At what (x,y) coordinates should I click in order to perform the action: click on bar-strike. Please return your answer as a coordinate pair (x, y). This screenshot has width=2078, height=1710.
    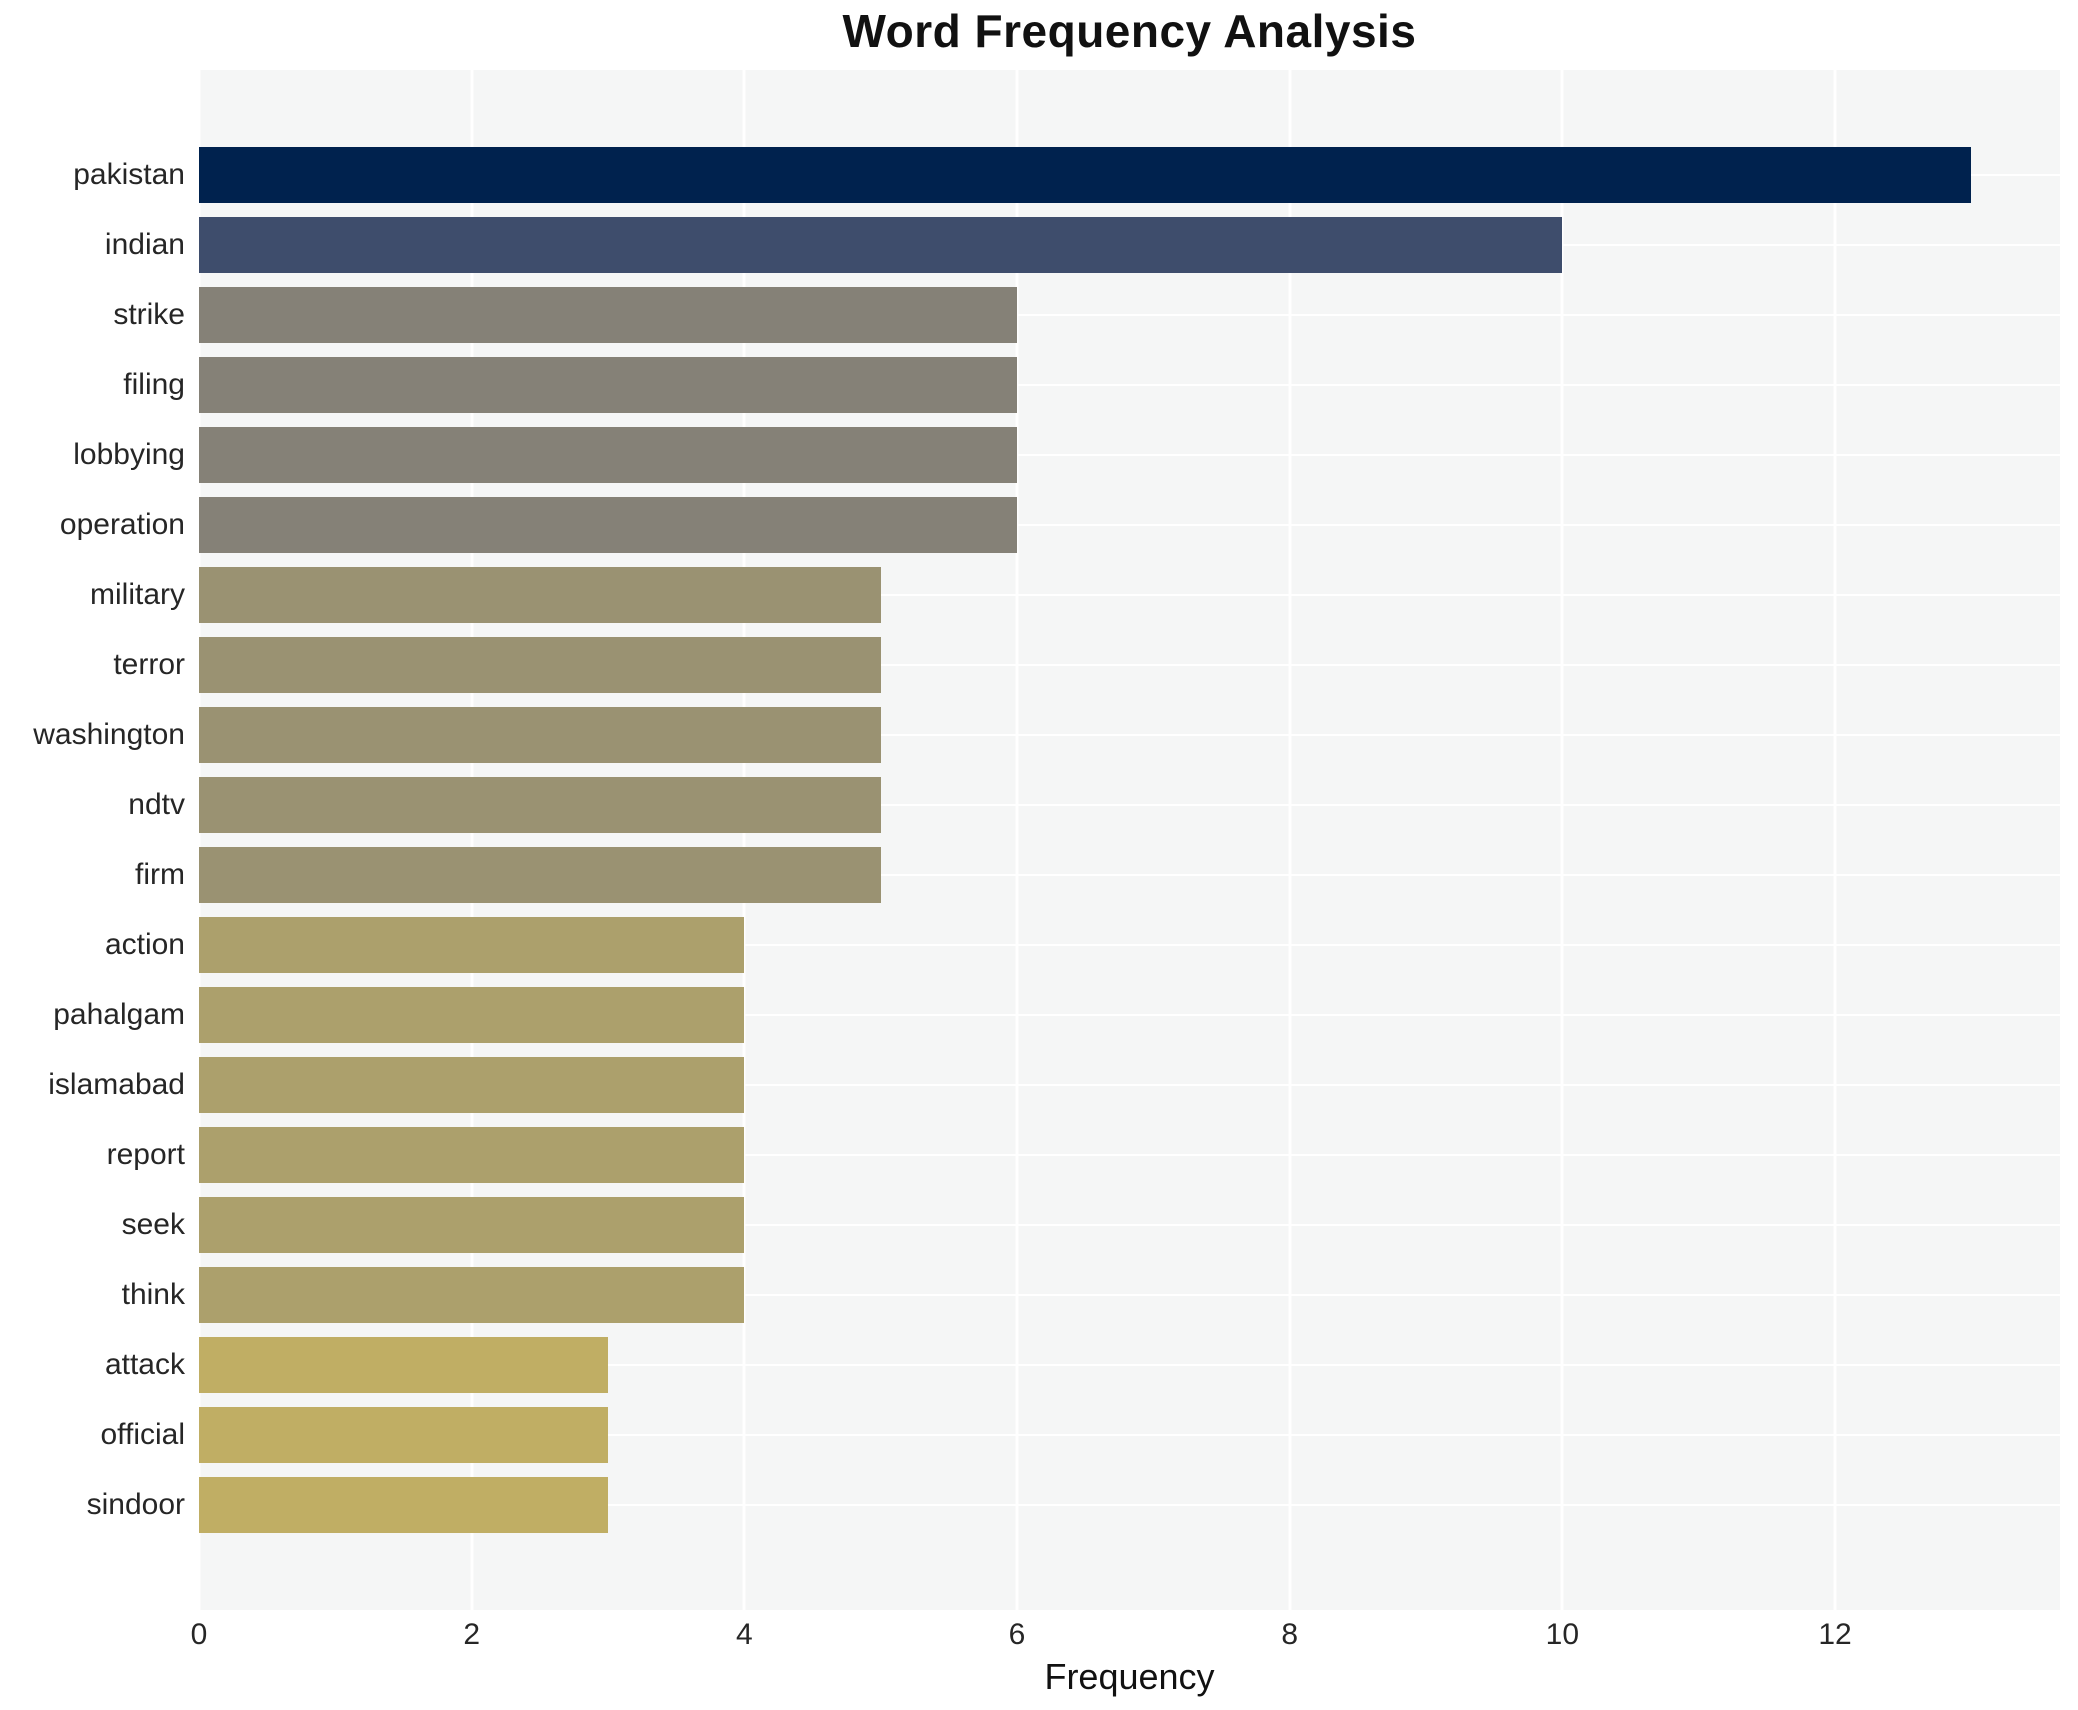
    Looking at the image, I should click on (608, 315).